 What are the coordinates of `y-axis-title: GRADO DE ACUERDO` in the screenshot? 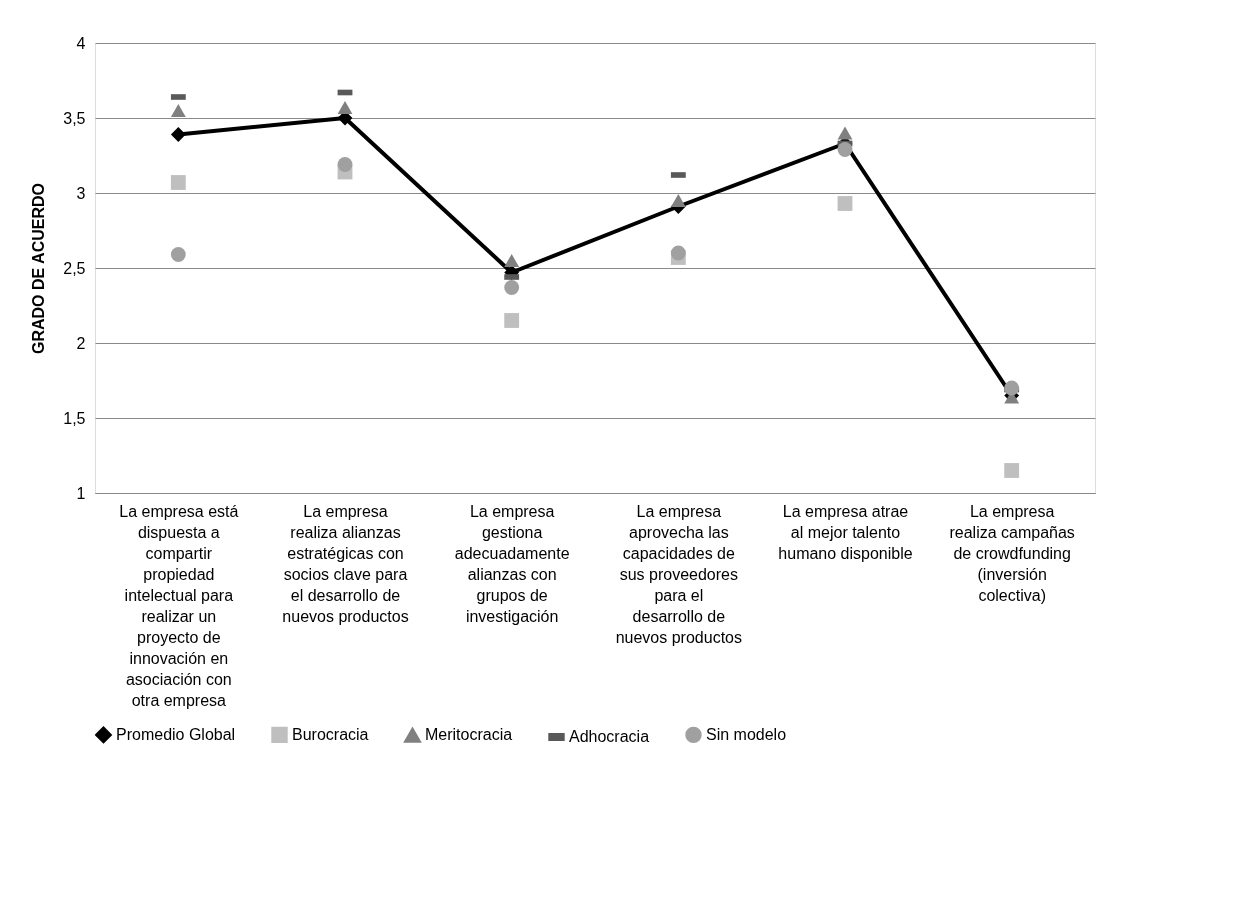 It's located at (39, 268).